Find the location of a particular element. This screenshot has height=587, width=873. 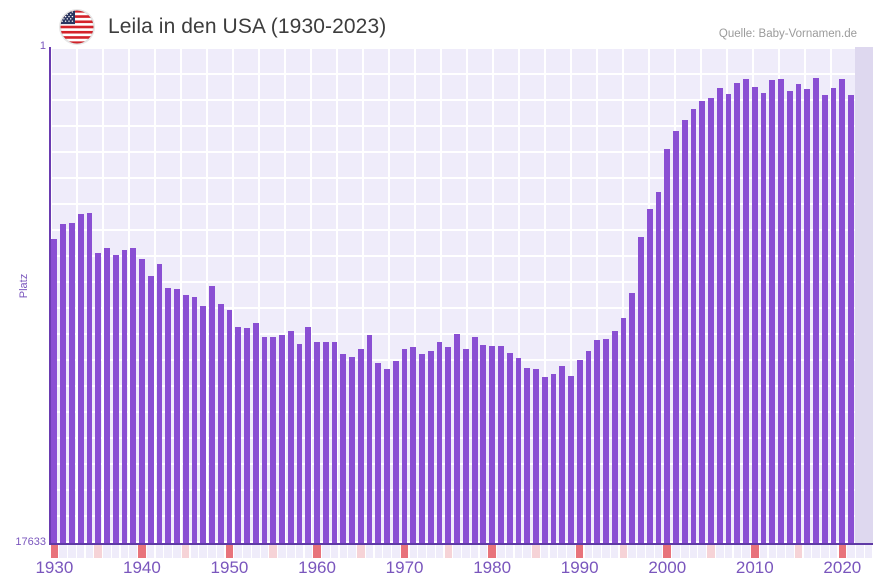

bar-1953 is located at coordinates (255, 433).